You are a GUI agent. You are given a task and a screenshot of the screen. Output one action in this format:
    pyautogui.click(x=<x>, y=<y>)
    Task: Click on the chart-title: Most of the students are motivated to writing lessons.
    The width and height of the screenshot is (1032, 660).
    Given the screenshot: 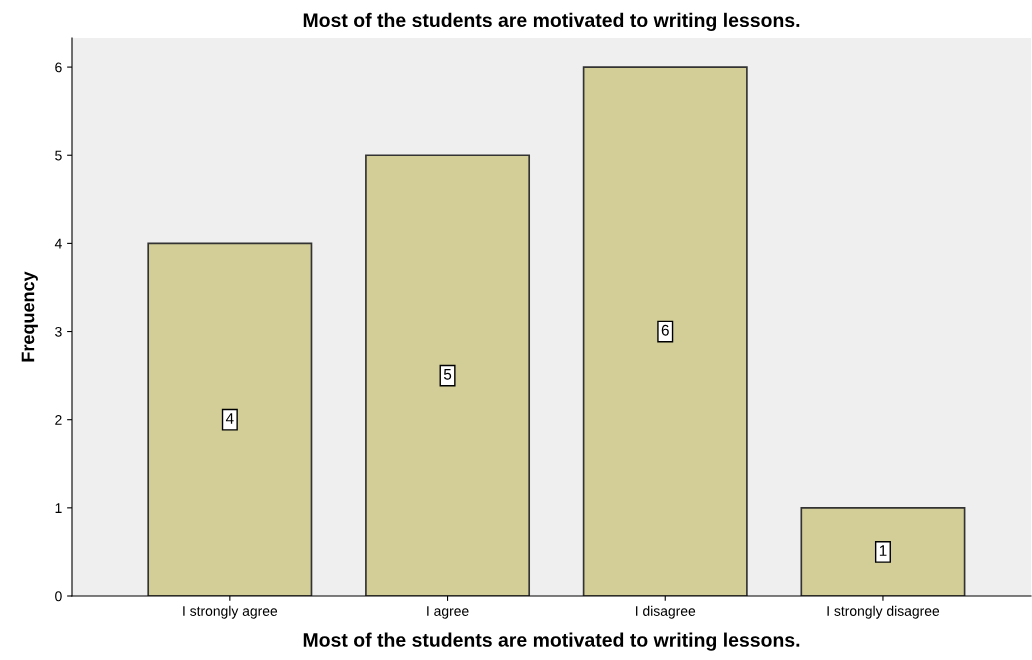 What is the action you would take?
    pyautogui.click(x=551, y=22)
    